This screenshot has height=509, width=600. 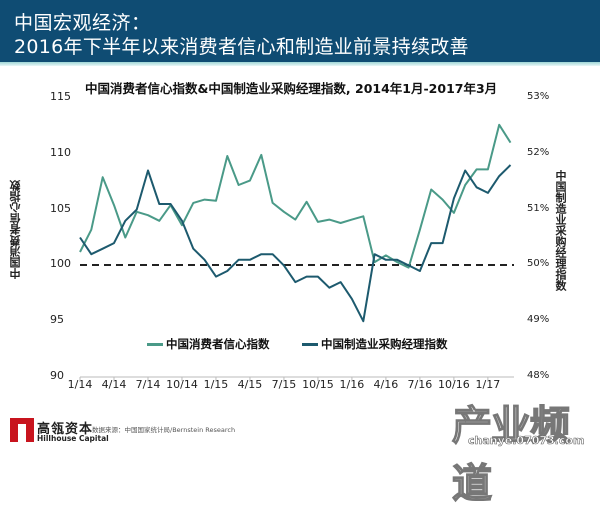 I want to click on right-axis-tick: 52%, so click(x=538, y=152).